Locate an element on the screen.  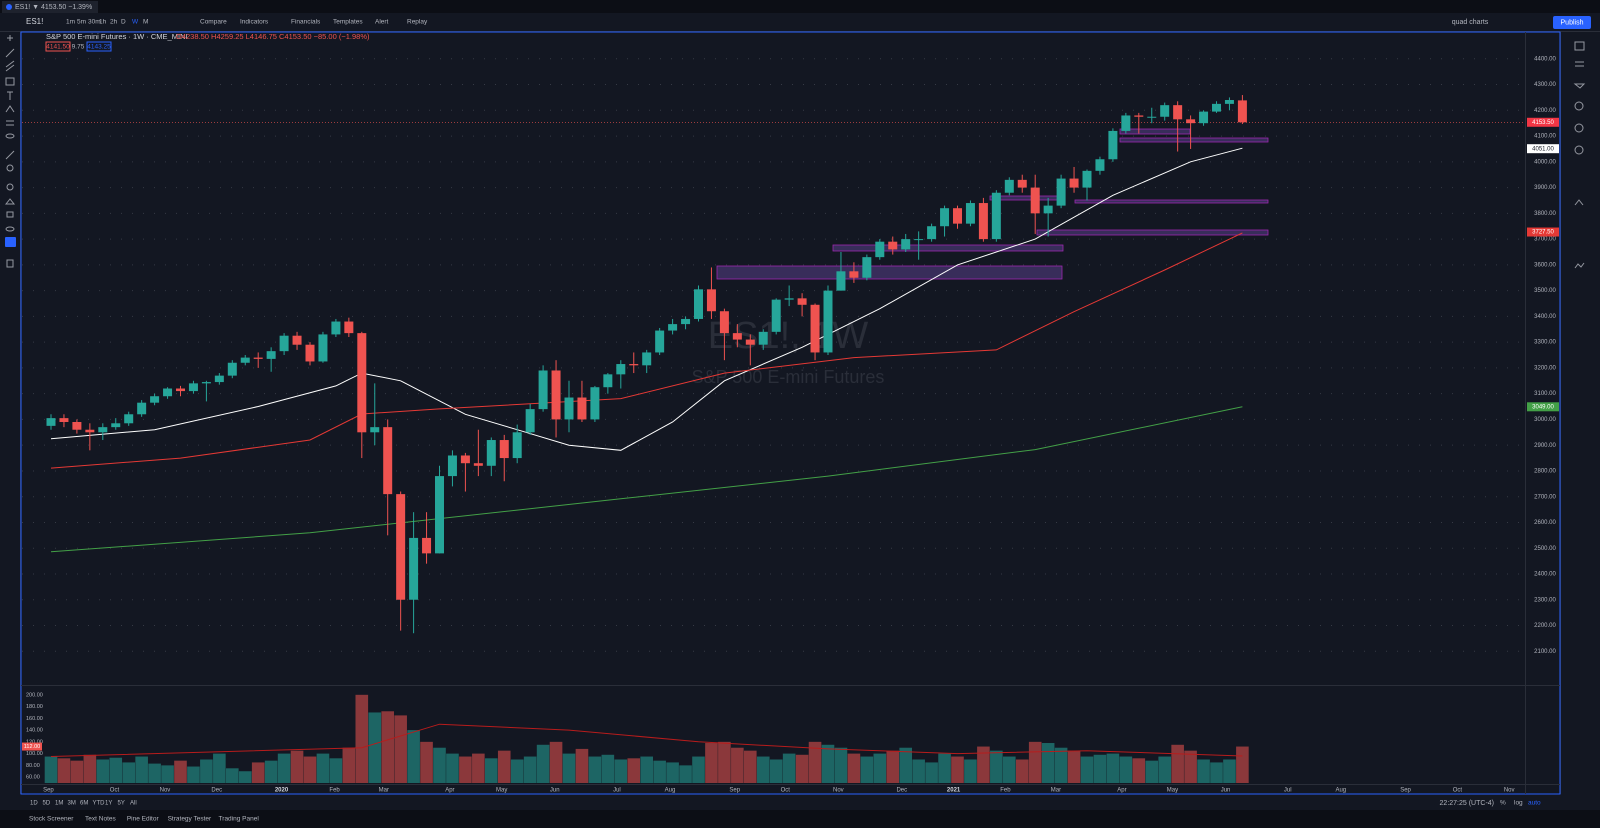
y-tick-label: 3400.00 is located at coordinates (1545, 317).